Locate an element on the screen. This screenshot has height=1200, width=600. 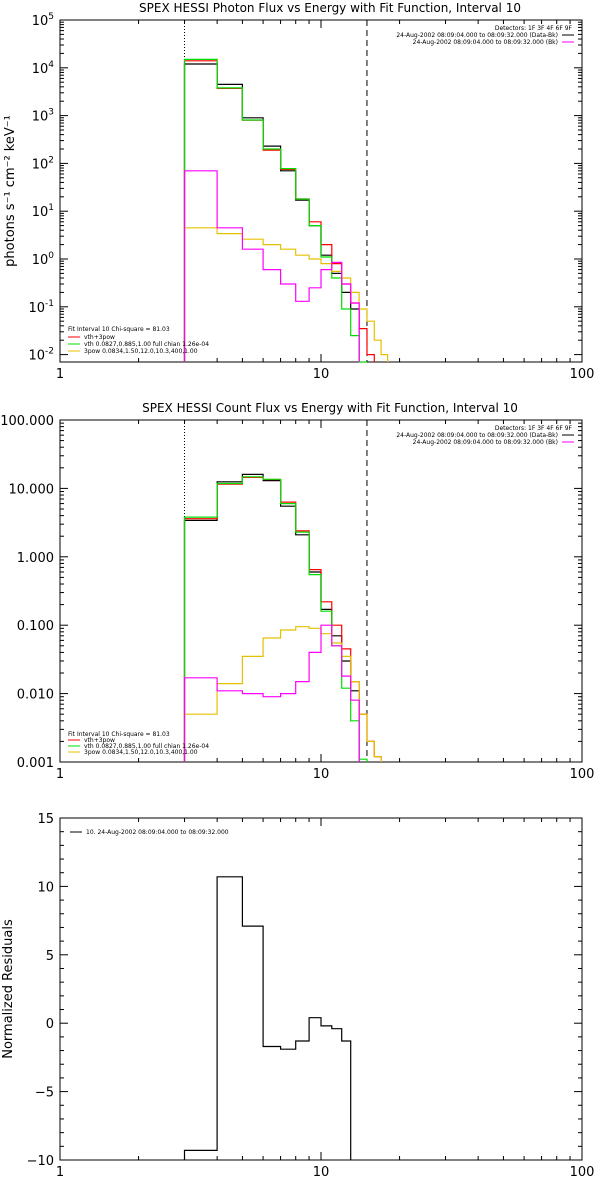
photon-flux-legend-total: vth+3pow is located at coordinates (99, 337).